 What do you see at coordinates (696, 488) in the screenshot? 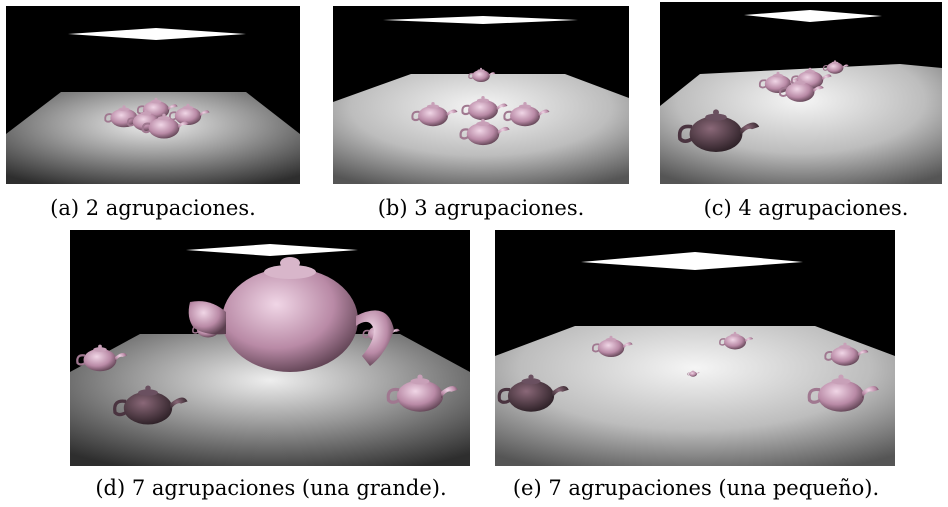
I see `caption-e: (e) 7 agrupaciones (una pequeño).` at bounding box center [696, 488].